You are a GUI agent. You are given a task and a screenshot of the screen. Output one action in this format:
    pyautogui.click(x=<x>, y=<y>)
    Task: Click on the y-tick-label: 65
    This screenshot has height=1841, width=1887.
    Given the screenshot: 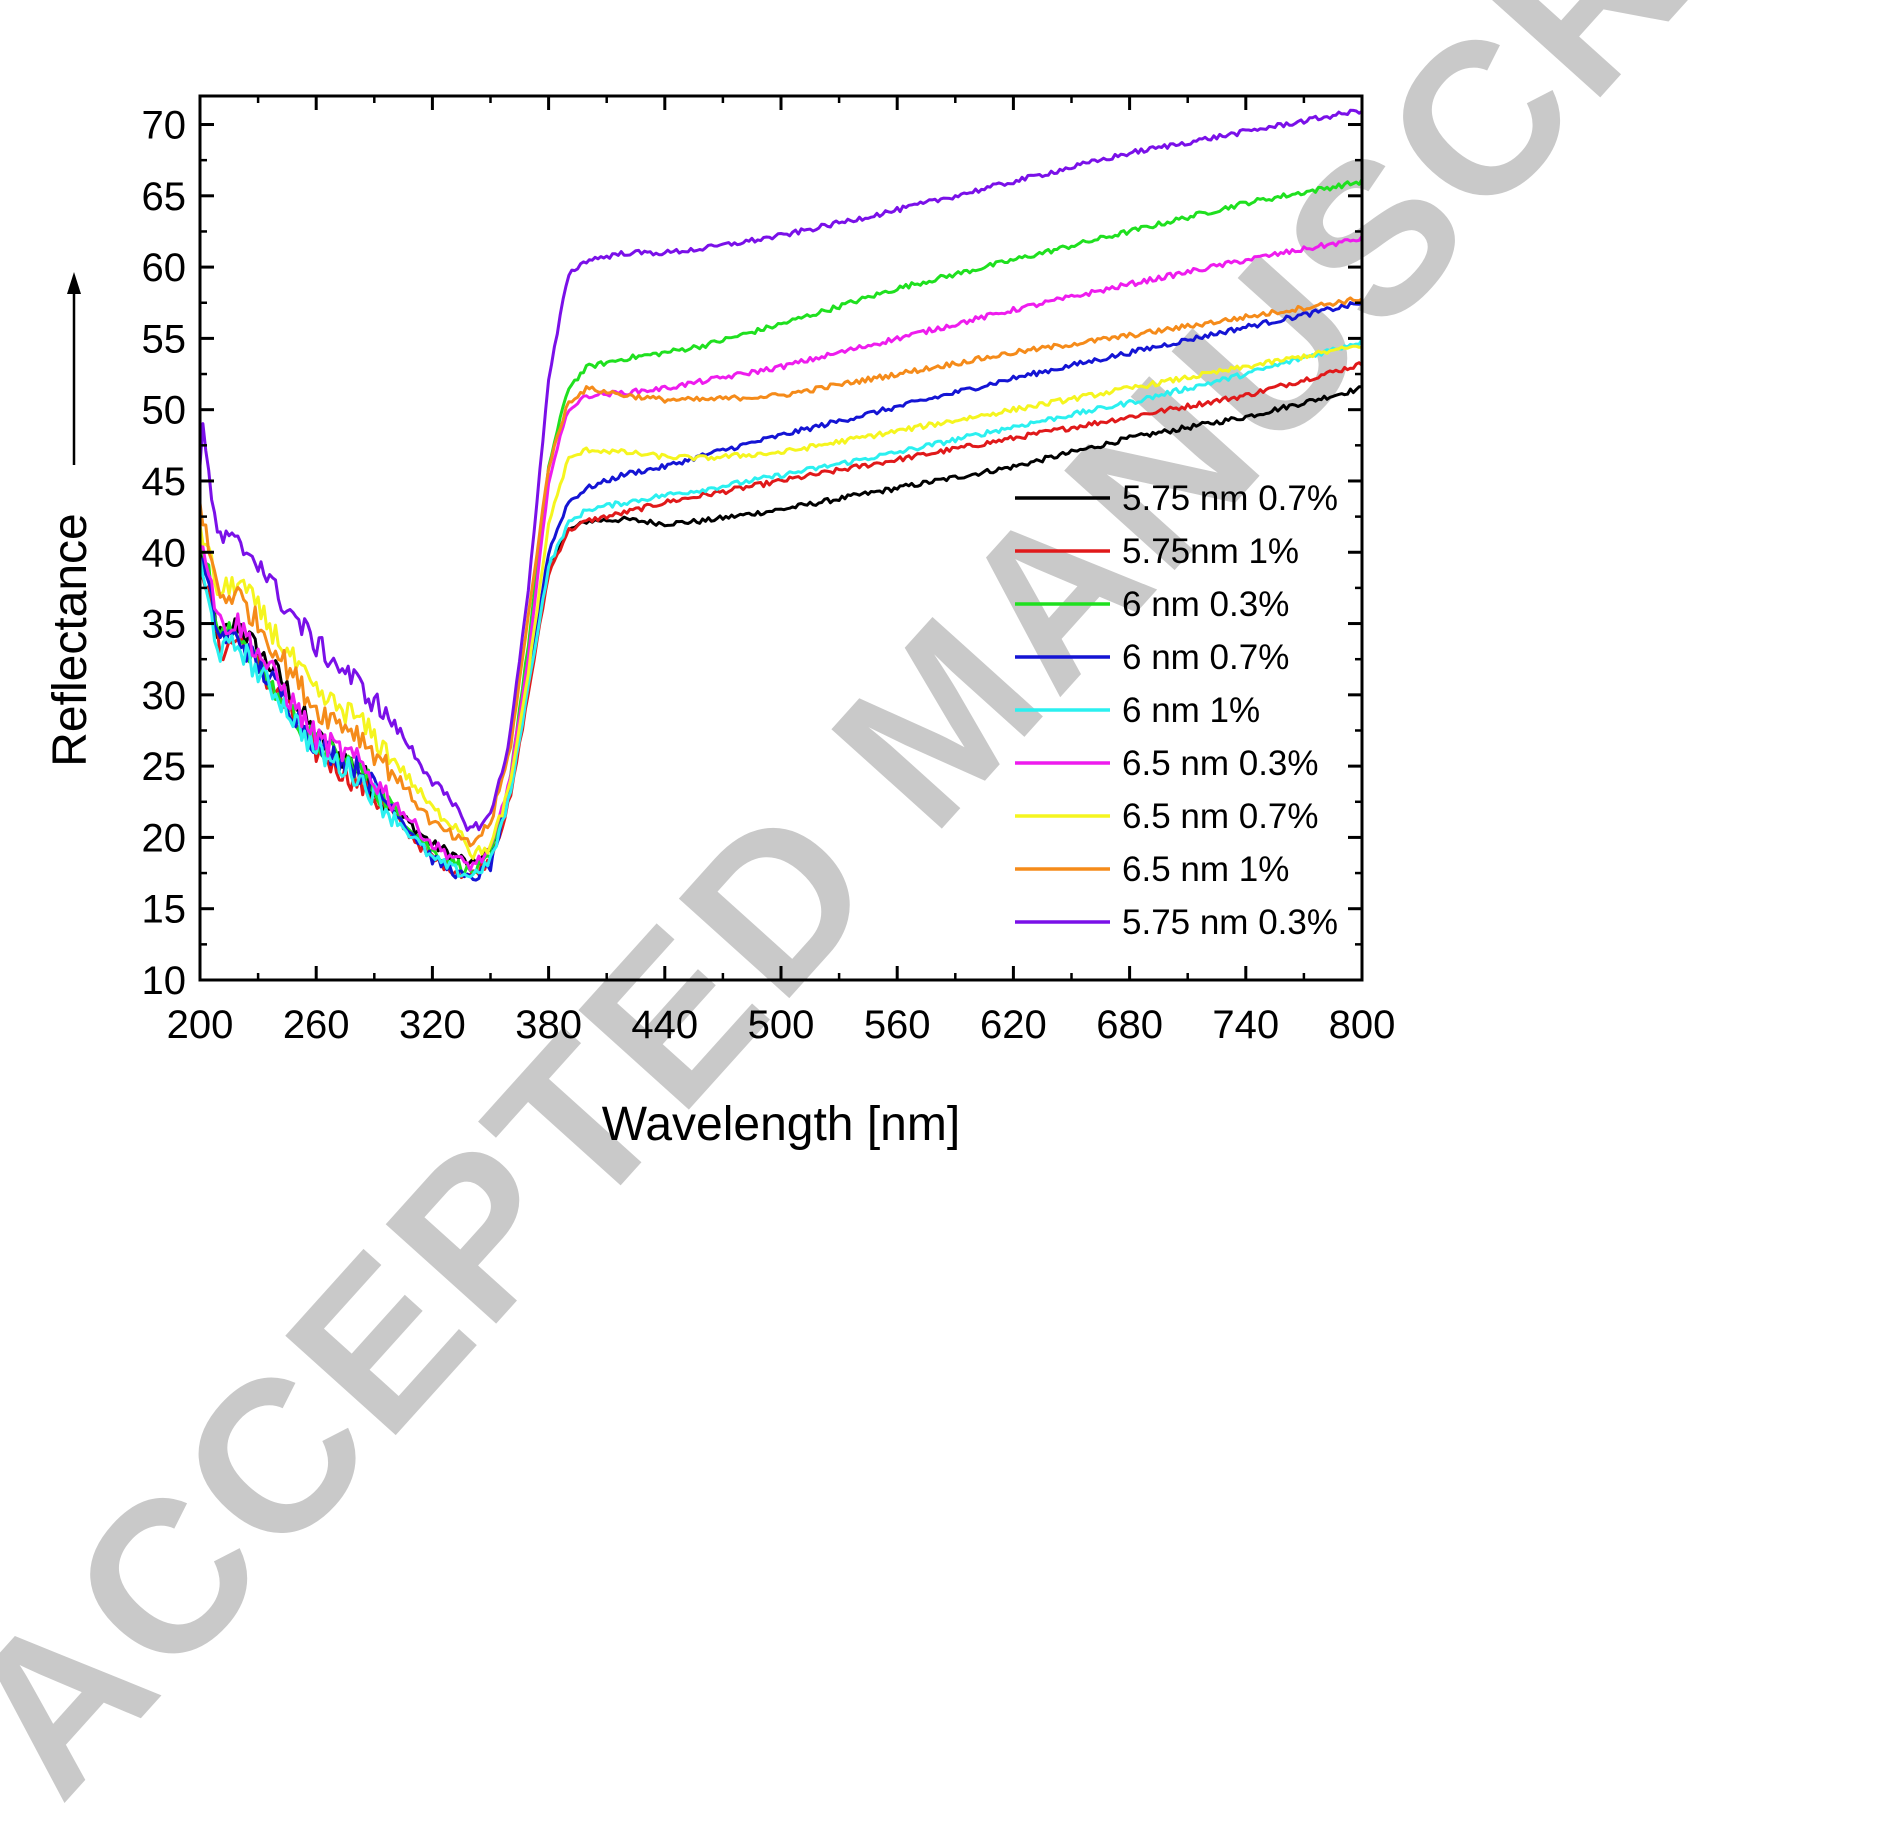 What is the action you would take?
    pyautogui.click(x=164, y=197)
    